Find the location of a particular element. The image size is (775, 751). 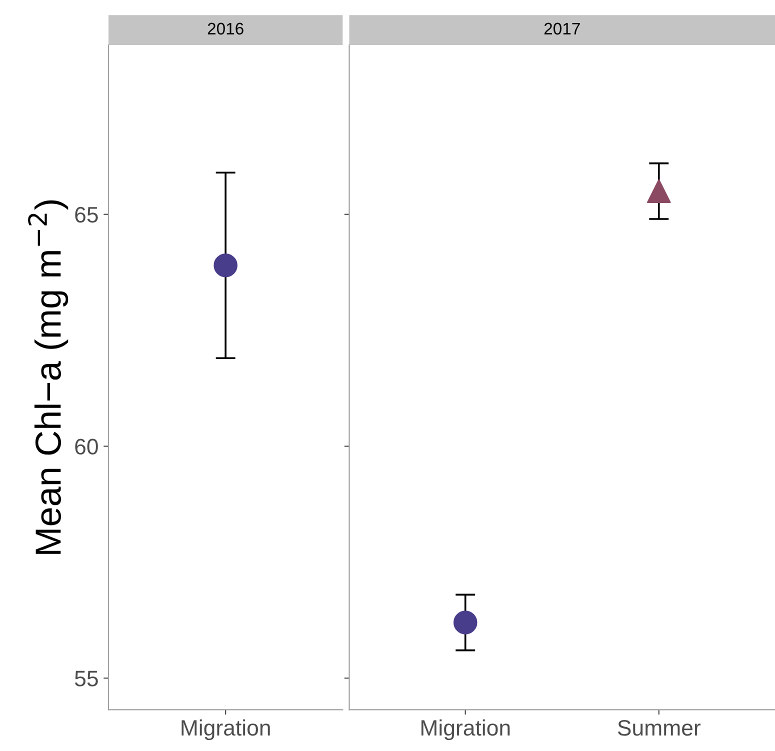

x-tick-label: Summer is located at coordinates (659, 728).